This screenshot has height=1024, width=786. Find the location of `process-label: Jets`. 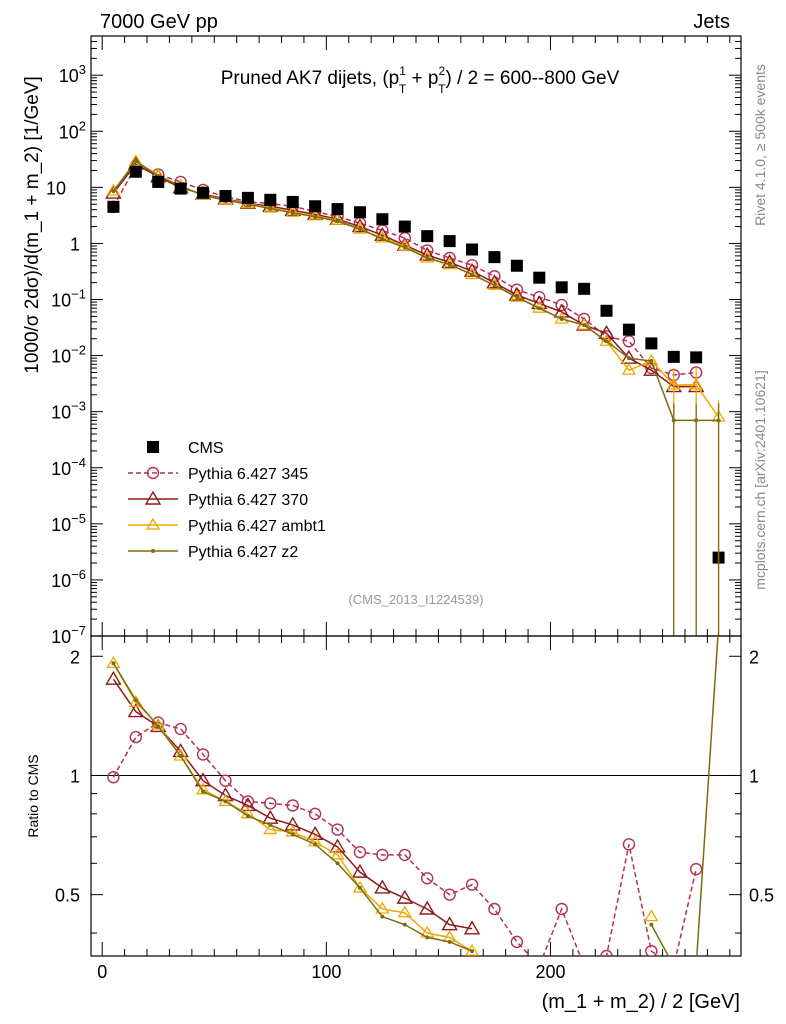

process-label: Jets is located at coordinates (711, 22).